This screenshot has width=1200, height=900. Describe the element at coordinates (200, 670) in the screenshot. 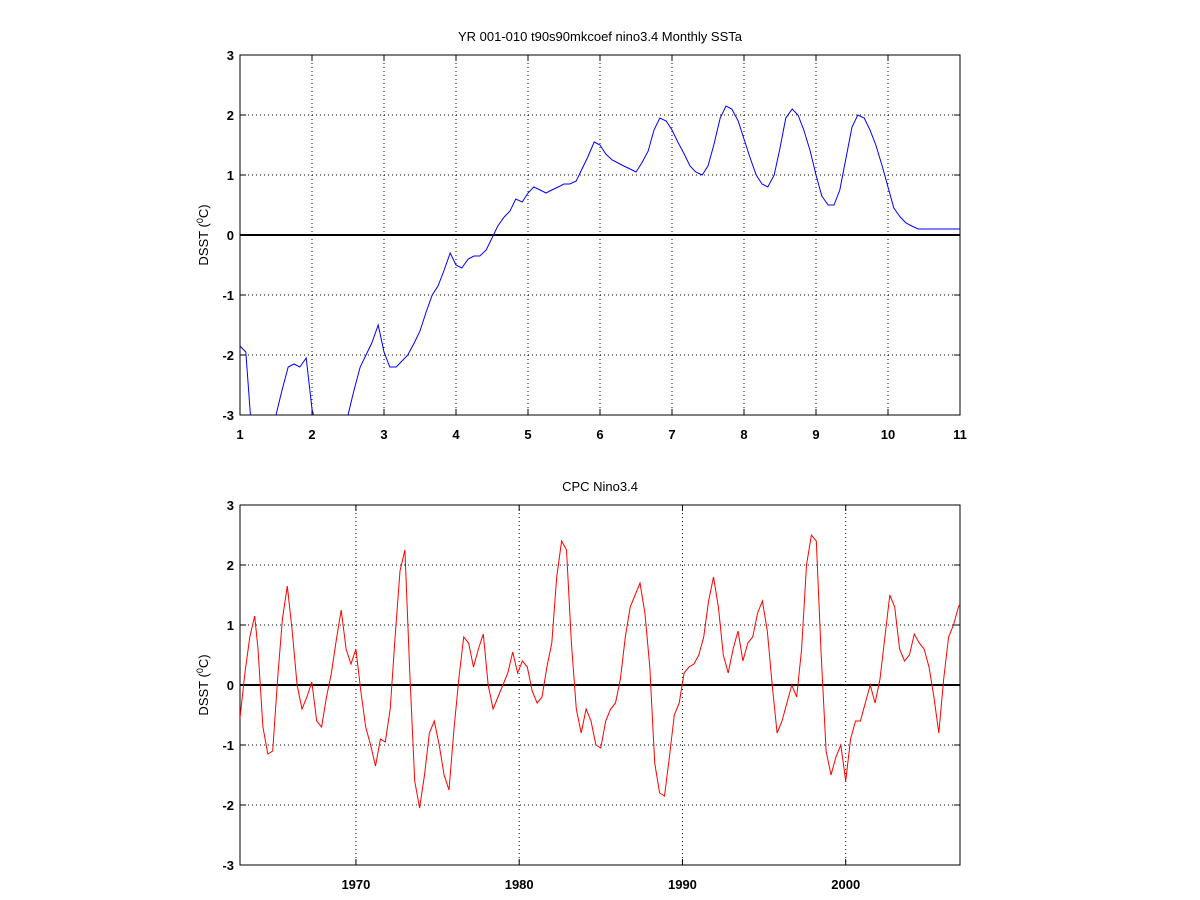

I see `cpc-y-axis-label-sup: 0` at that location.